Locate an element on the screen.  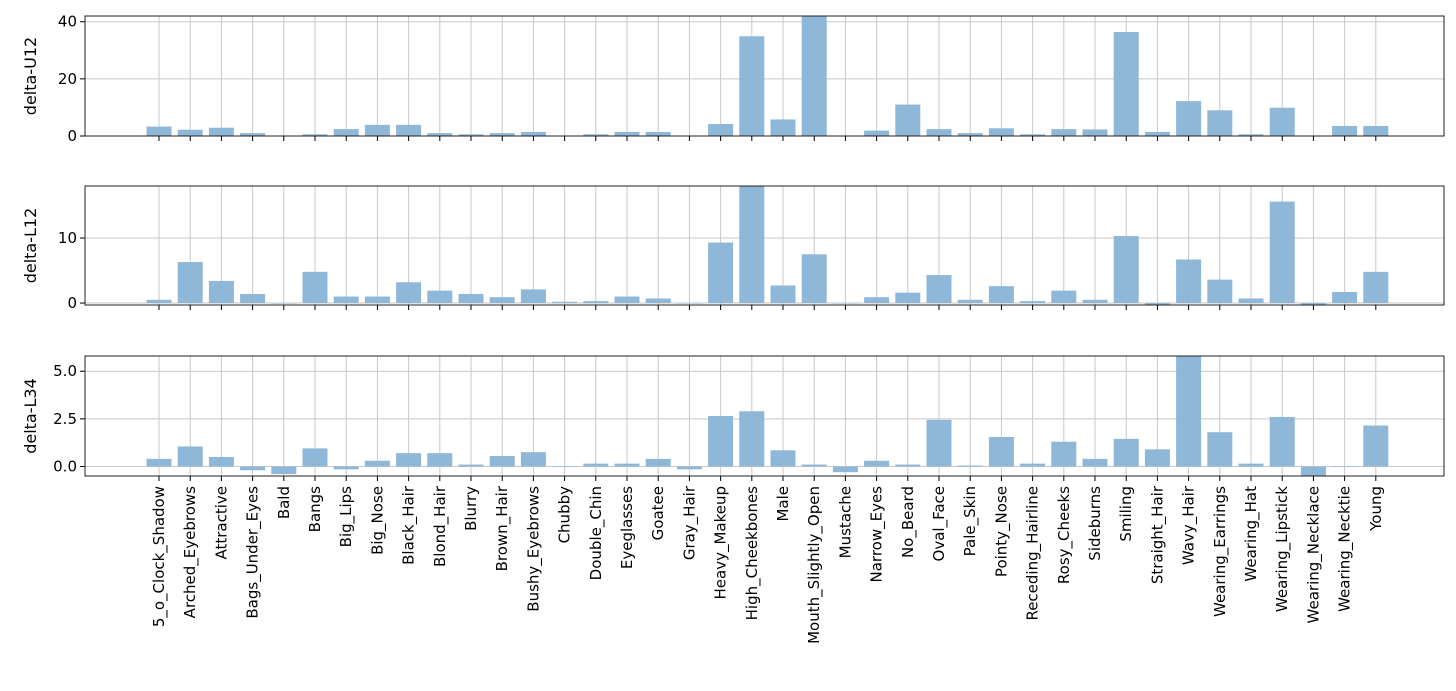
x-tick-label: Bangs is located at coordinates (315, 509).